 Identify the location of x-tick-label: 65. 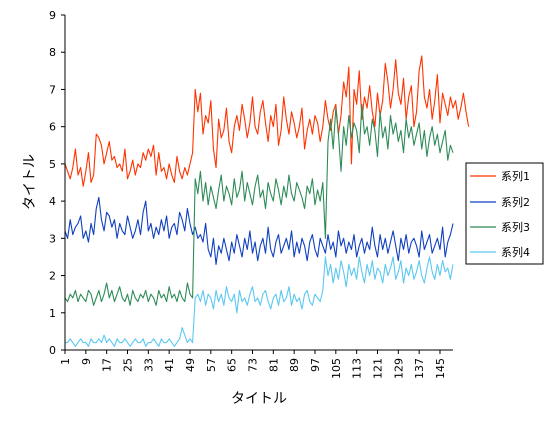
(232, 365).